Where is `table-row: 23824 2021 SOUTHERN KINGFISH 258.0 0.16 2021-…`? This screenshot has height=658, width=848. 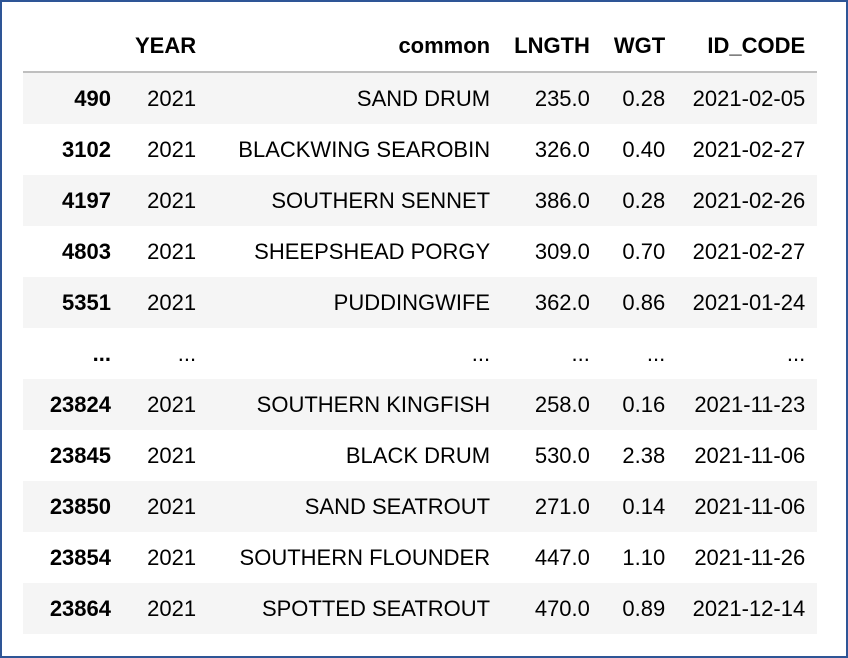
table-row: 23824 2021 SOUTHERN KINGFISH 258.0 0.16 2021-… is located at coordinates (420, 404).